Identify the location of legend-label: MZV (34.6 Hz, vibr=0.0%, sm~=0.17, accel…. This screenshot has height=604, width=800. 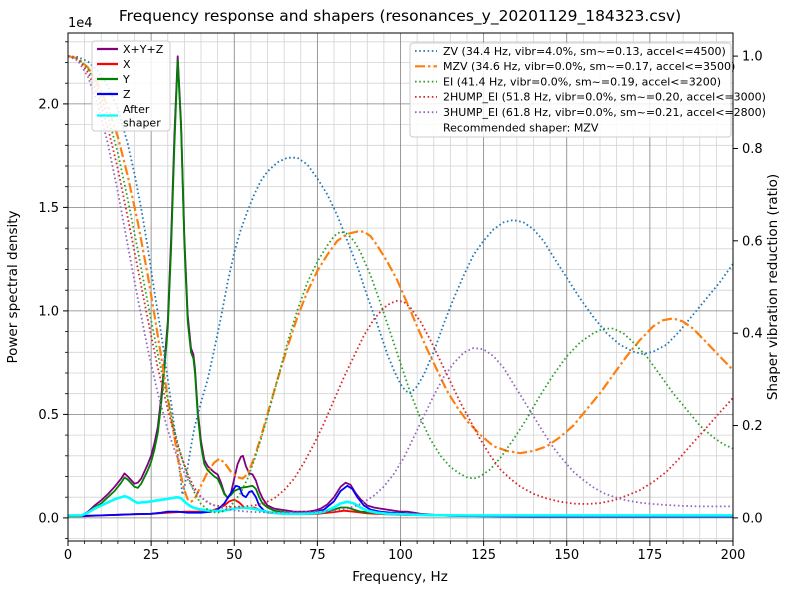
(589, 66).